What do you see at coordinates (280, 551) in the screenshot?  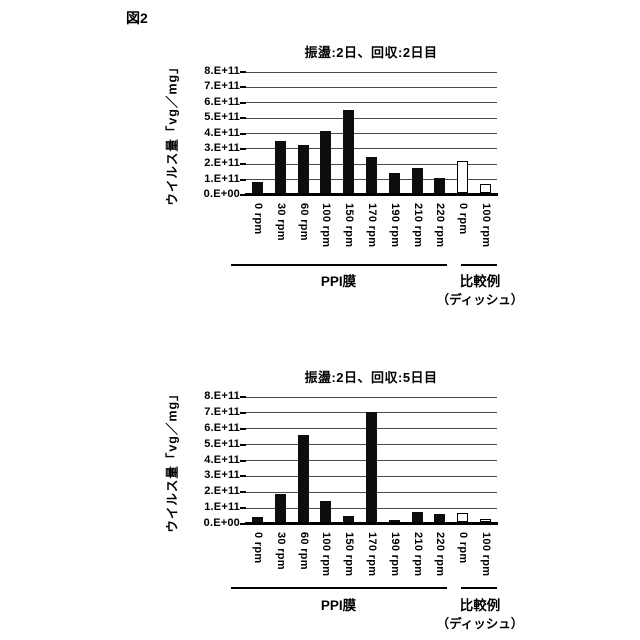 I see `x-tick-label: 30 rpm` at bounding box center [280, 551].